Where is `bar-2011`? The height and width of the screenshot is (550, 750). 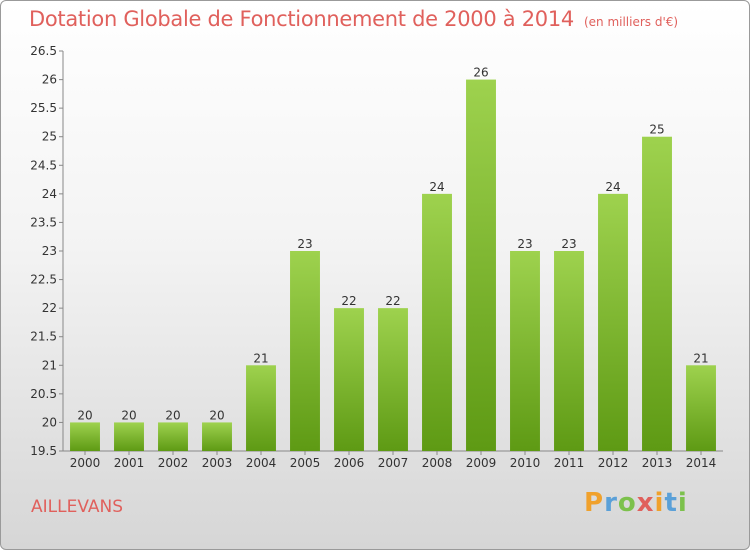
bar-2011 is located at coordinates (569, 351).